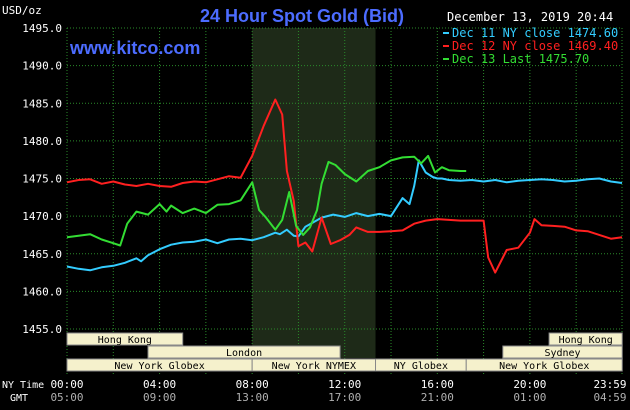 Image resolution: width=630 pixels, height=410 pixels. Describe the element at coordinates (66, 384) in the screenshot. I see `x-tick-label-ny: 00:00` at that location.